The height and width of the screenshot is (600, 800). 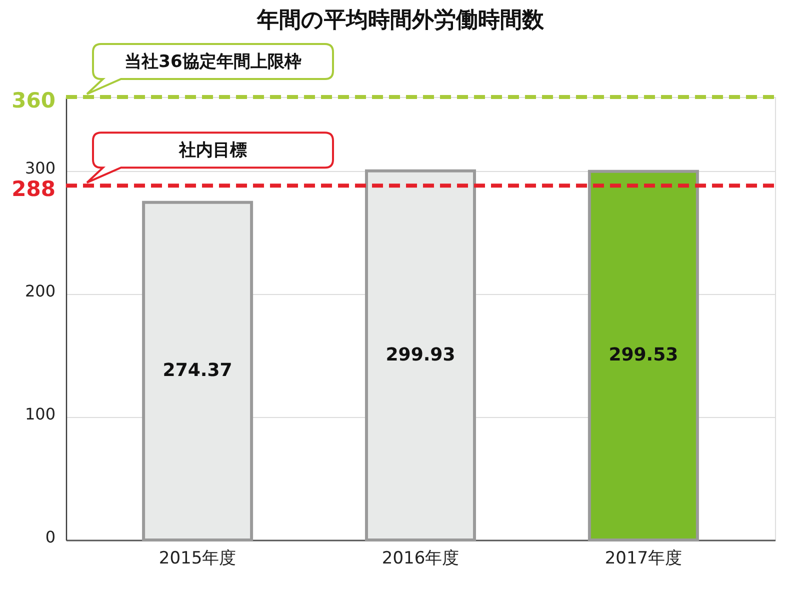 I want to click on y-tick-label: 0, so click(x=50, y=537).